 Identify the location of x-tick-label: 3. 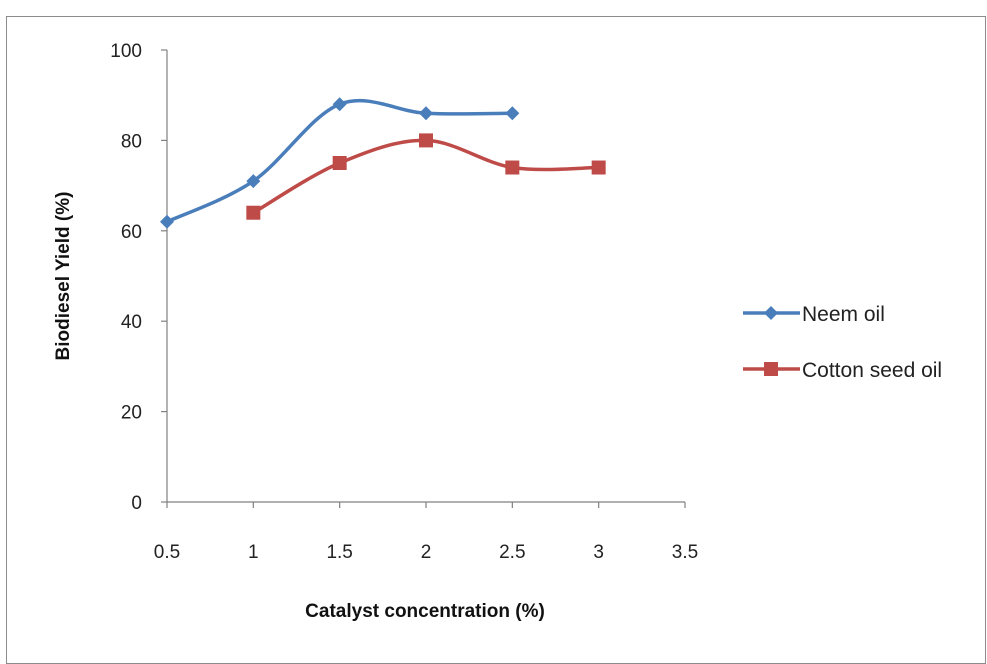
(598, 552).